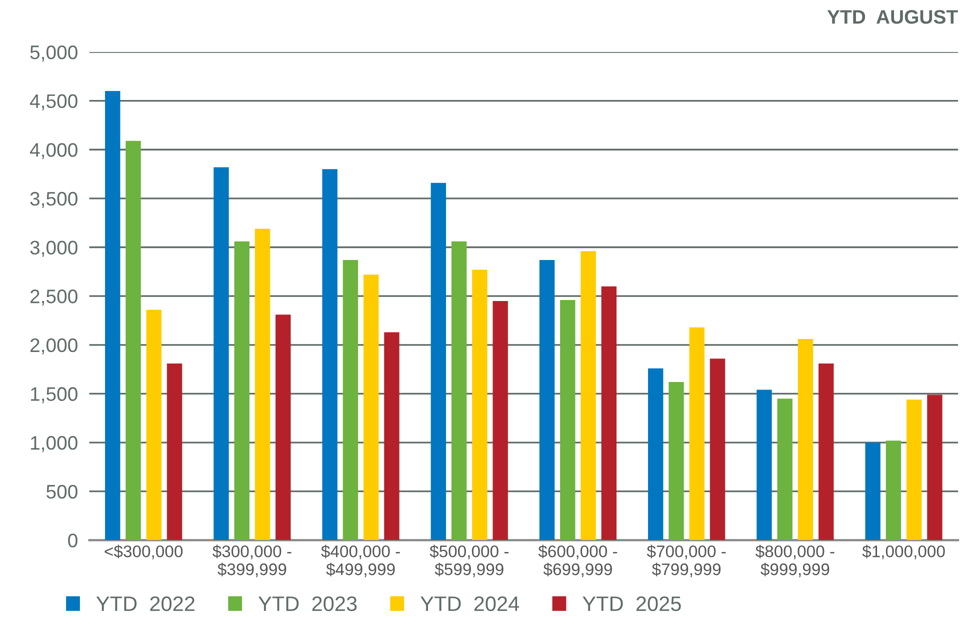  Describe the element at coordinates (631, 604) in the screenshot. I see `legend-label: YTD 2025` at that location.